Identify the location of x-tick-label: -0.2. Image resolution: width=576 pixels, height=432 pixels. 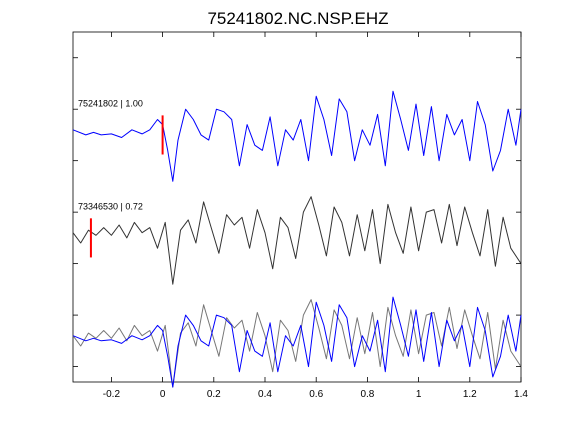
(112, 394).